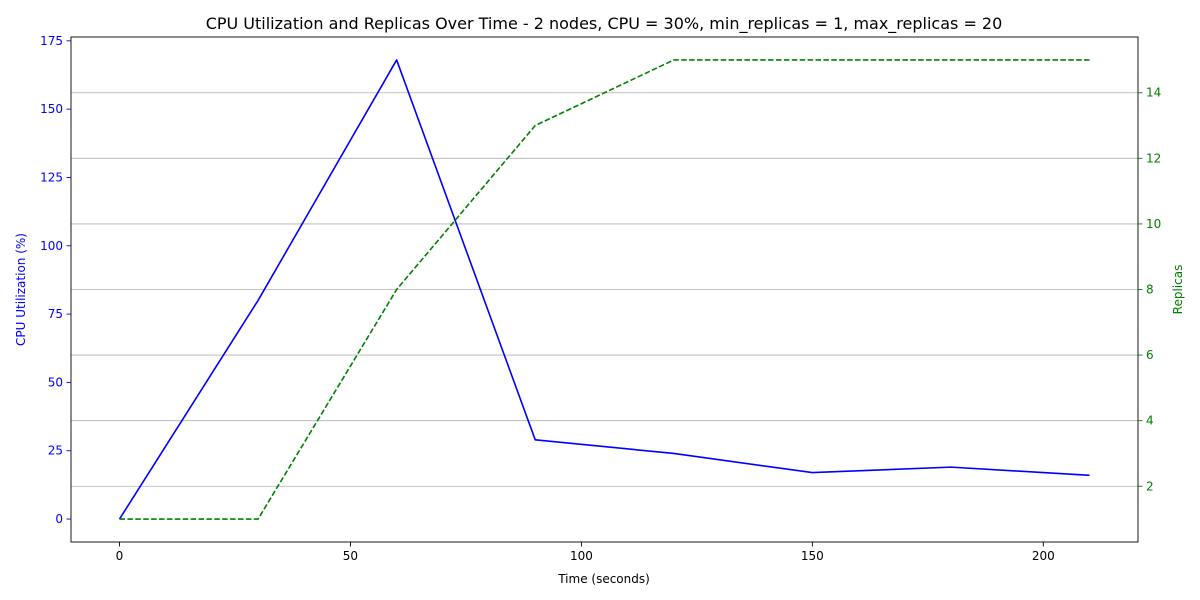 The width and height of the screenshot is (1200, 600). Describe the element at coordinates (55, 451) in the screenshot. I see `y-left-tick-label: 25` at that location.